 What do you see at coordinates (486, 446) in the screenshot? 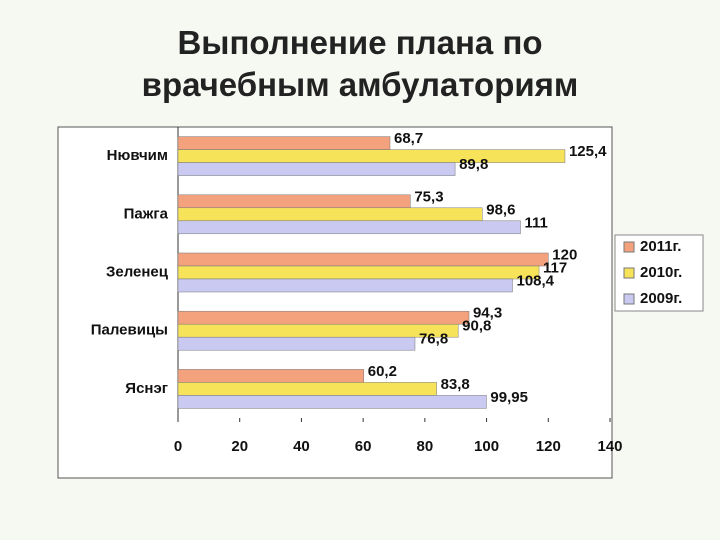
I see `x-tick-label: 100` at bounding box center [486, 446].